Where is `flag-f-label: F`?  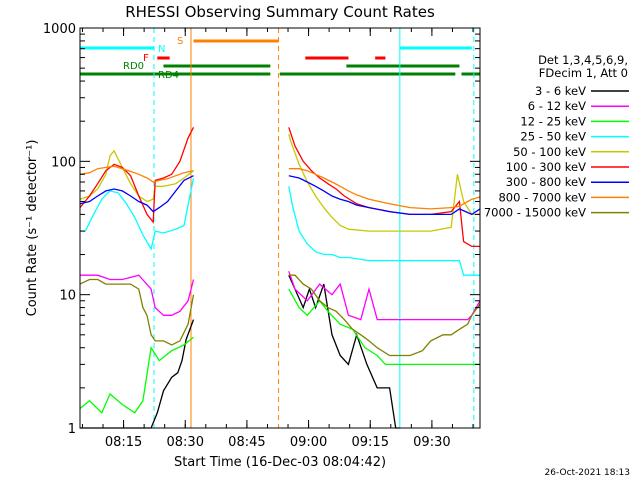 flag-f-label: F is located at coordinates (146, 58).